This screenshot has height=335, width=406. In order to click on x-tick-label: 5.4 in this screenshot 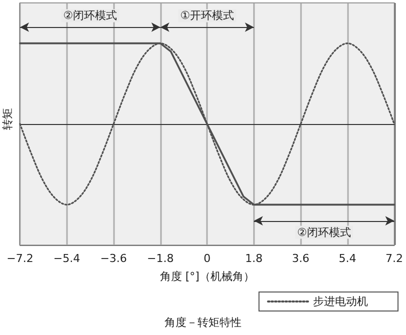, I will do `click(347, 258)`.